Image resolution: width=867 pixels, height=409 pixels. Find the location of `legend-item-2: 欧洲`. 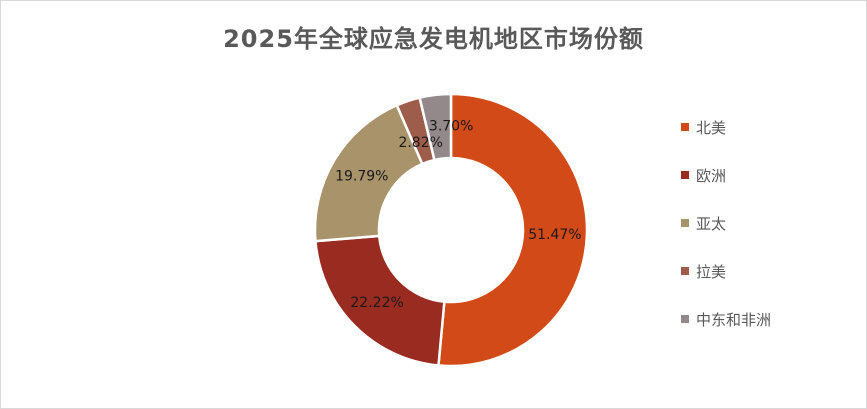

legend-item-2: 欧洲 is located at coordinates (703, 175).